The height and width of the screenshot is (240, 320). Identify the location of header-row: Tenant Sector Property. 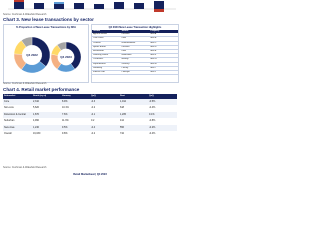
(135, 32).